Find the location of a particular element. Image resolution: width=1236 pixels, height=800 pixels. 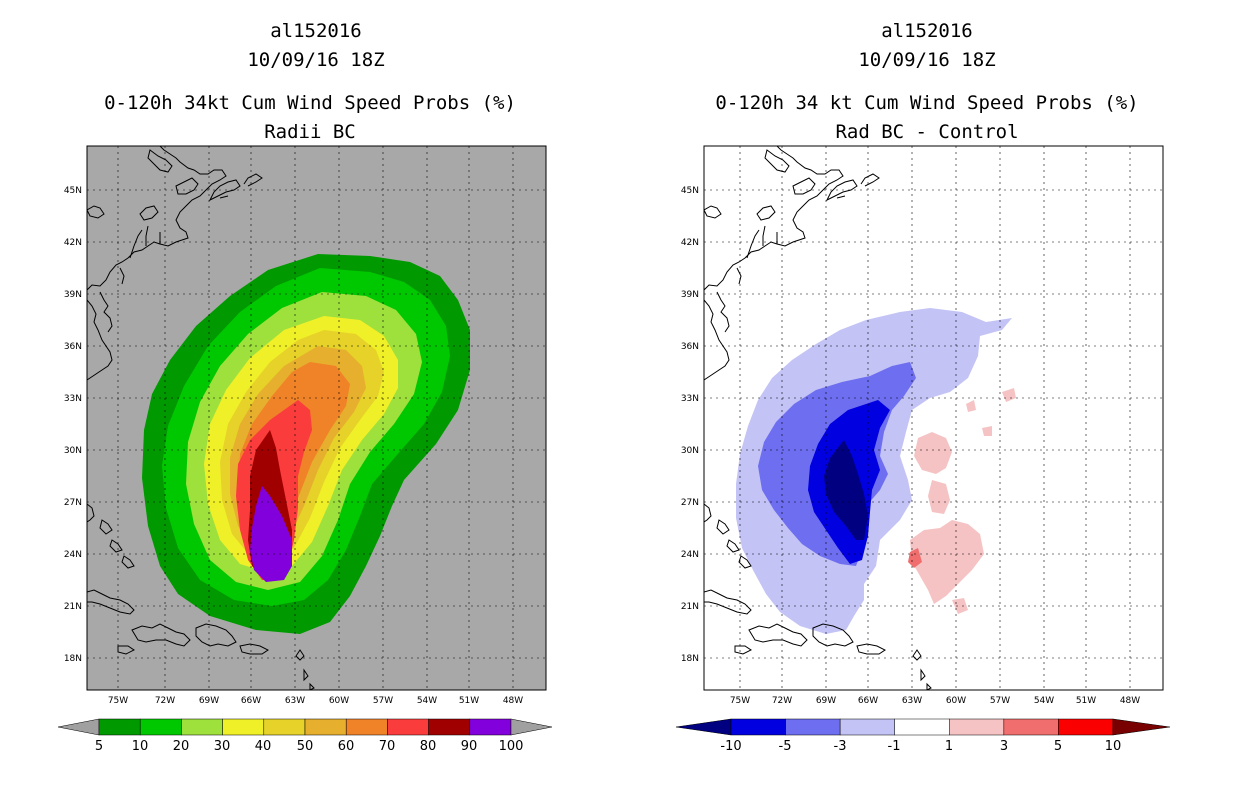

left-datetime: 10/09/16 18Z is located at coordinates (315, 60).